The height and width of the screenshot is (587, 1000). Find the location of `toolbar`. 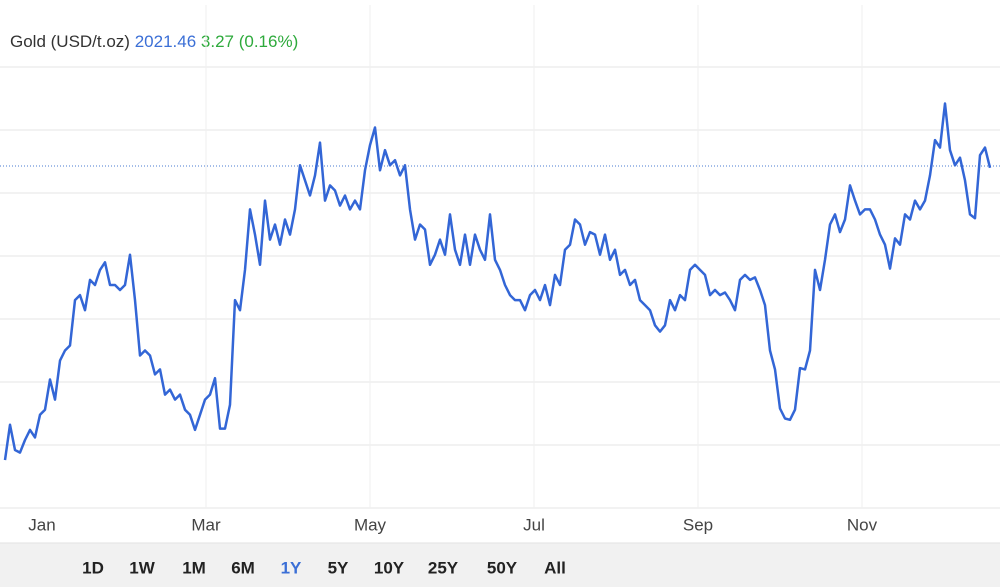

toolbar is located at coordinates (500, 565).